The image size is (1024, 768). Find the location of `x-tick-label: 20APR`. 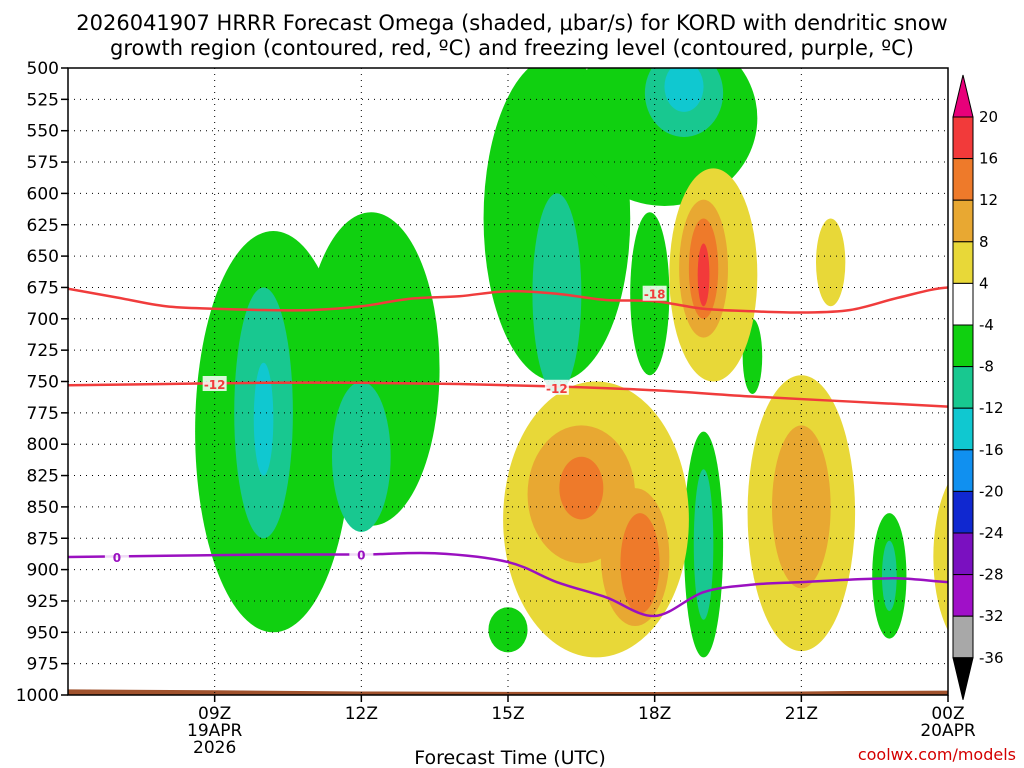

x-tick-label: 20APR is located at coordinates (948, 731).